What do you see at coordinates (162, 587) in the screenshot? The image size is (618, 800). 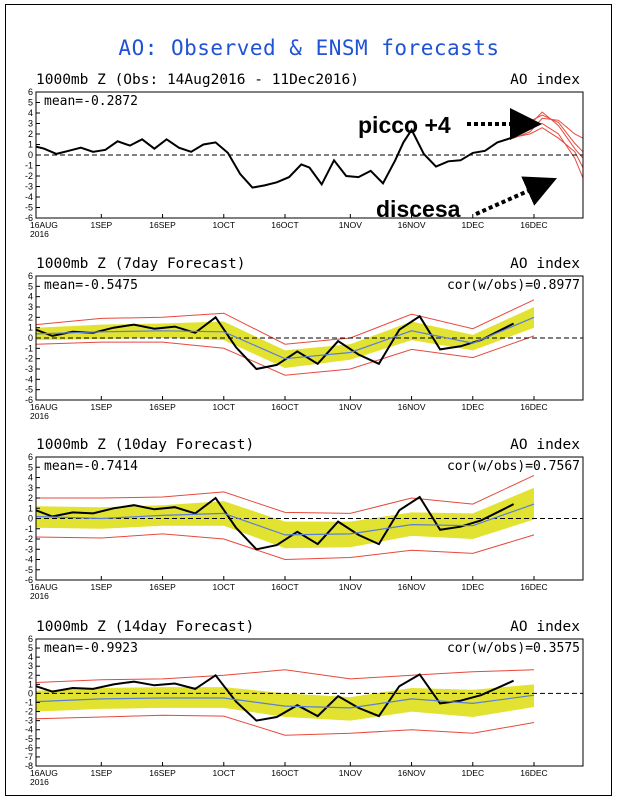 I see `panel-3-xtick-label: 16SEP` at bounding box center [162, 587].